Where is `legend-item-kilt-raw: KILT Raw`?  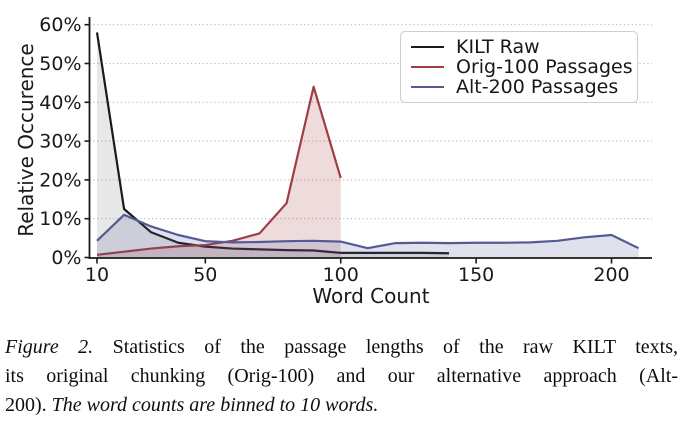 legend-item-kilt-raw: KILT Raw is located at coordinates (521, 47).